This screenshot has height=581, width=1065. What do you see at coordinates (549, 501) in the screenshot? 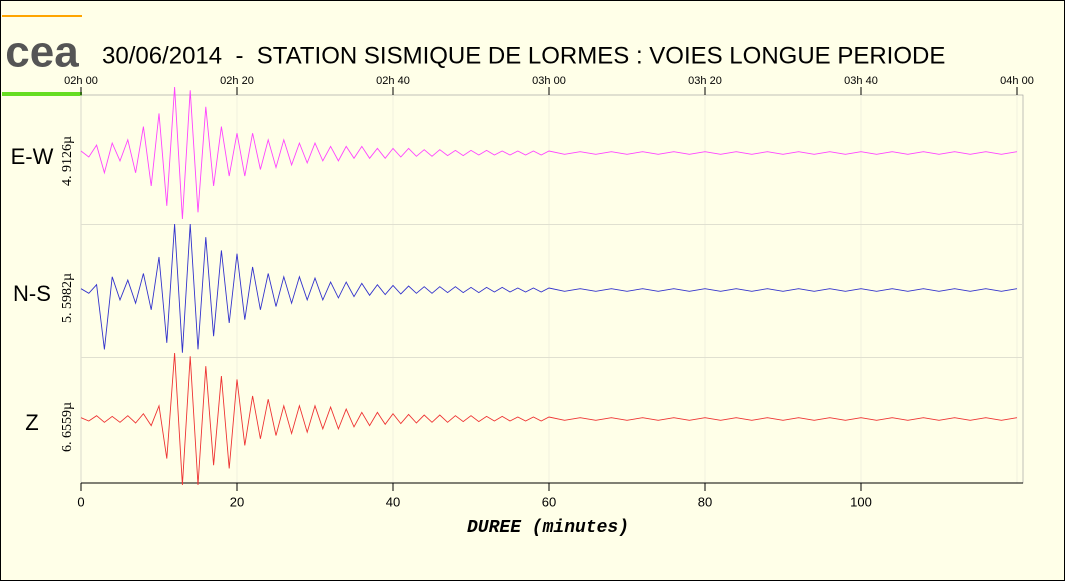
I see `x-tick-label: 60` at bounding box center [549, 501].